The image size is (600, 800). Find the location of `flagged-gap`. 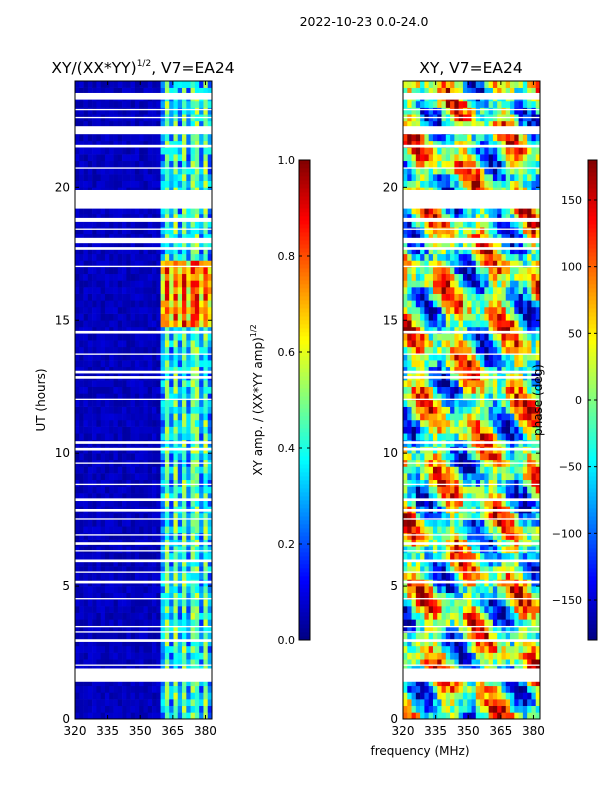

flagged-gap is located at coordinates (143, 572).